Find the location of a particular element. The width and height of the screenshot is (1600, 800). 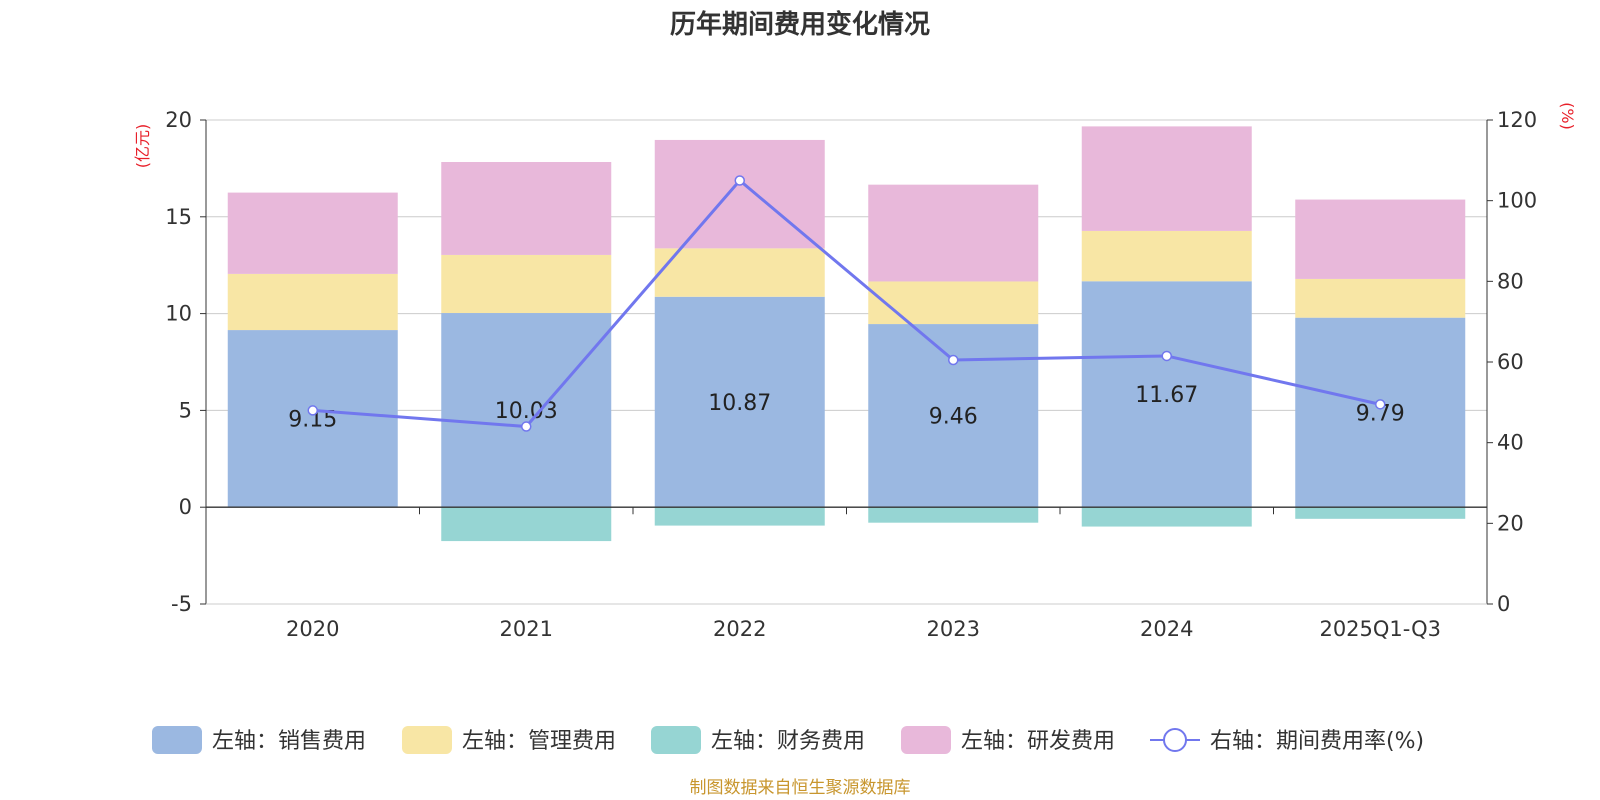

x-tick-label: 2024 is located at coordinates (1166, 629).